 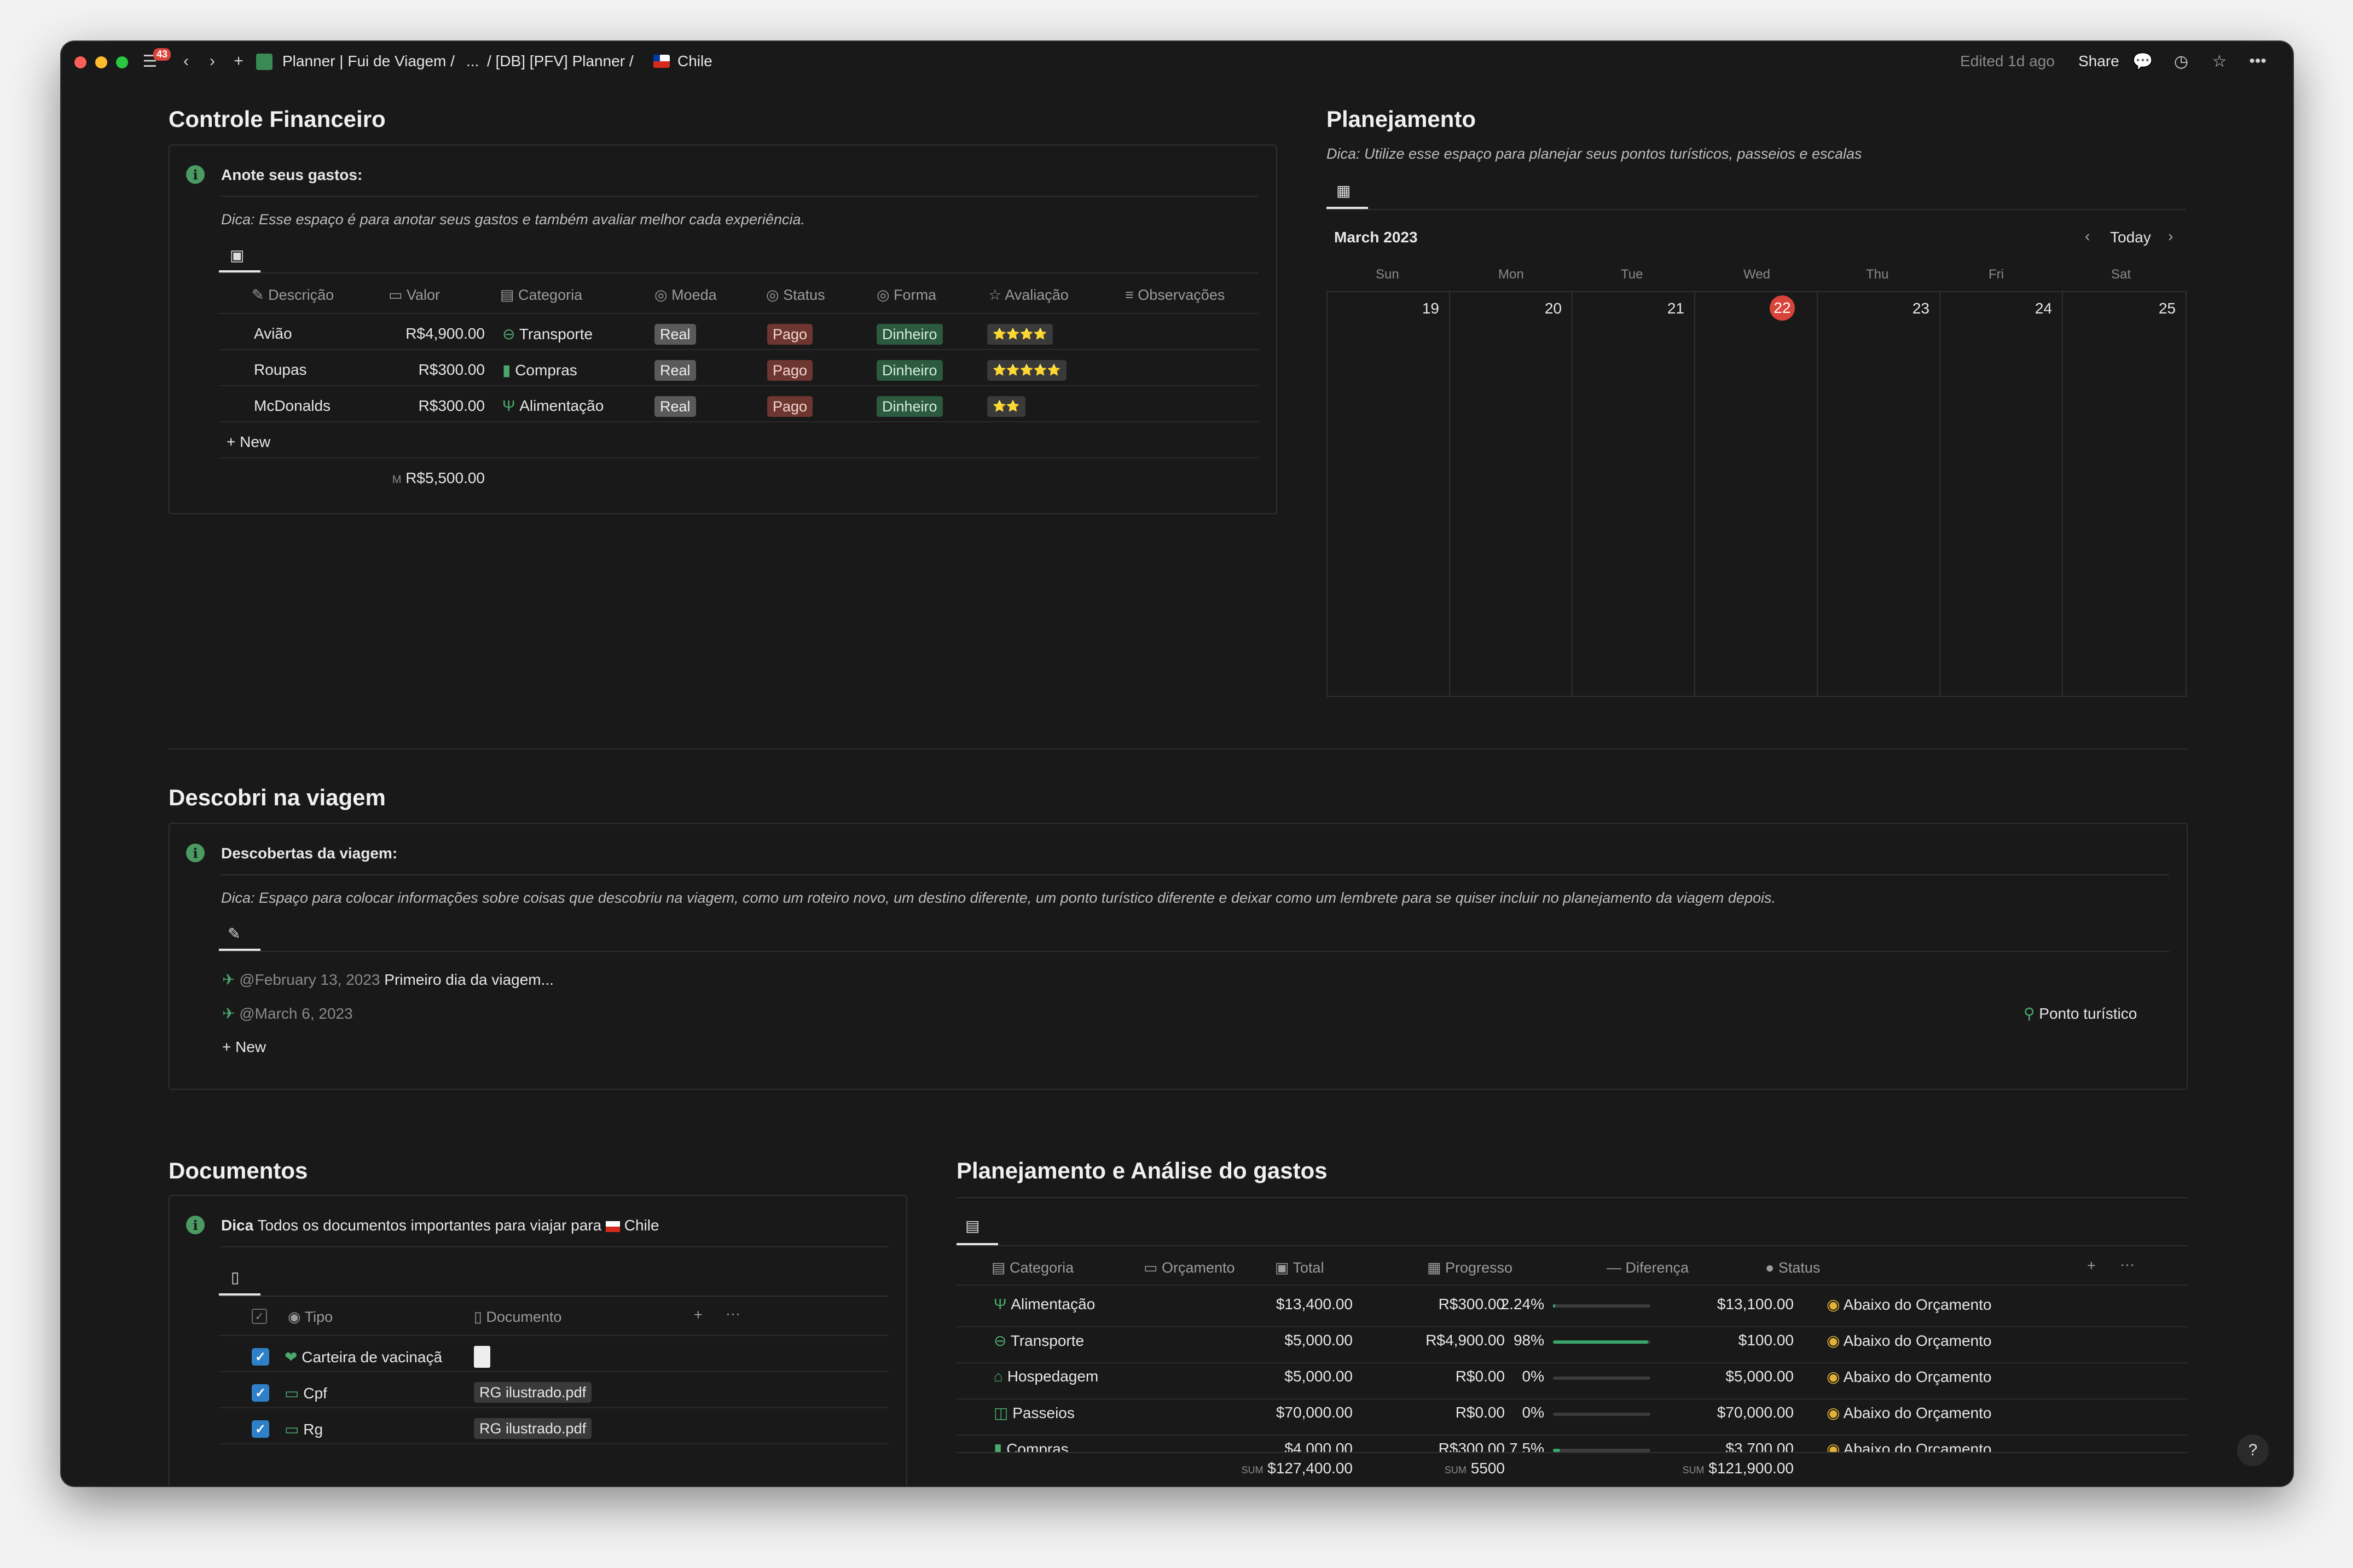 What do you see at coordinates (2142, 61) in the screenshot?
I see `comments-icon: 💬` at bounding box center [2142, 61].